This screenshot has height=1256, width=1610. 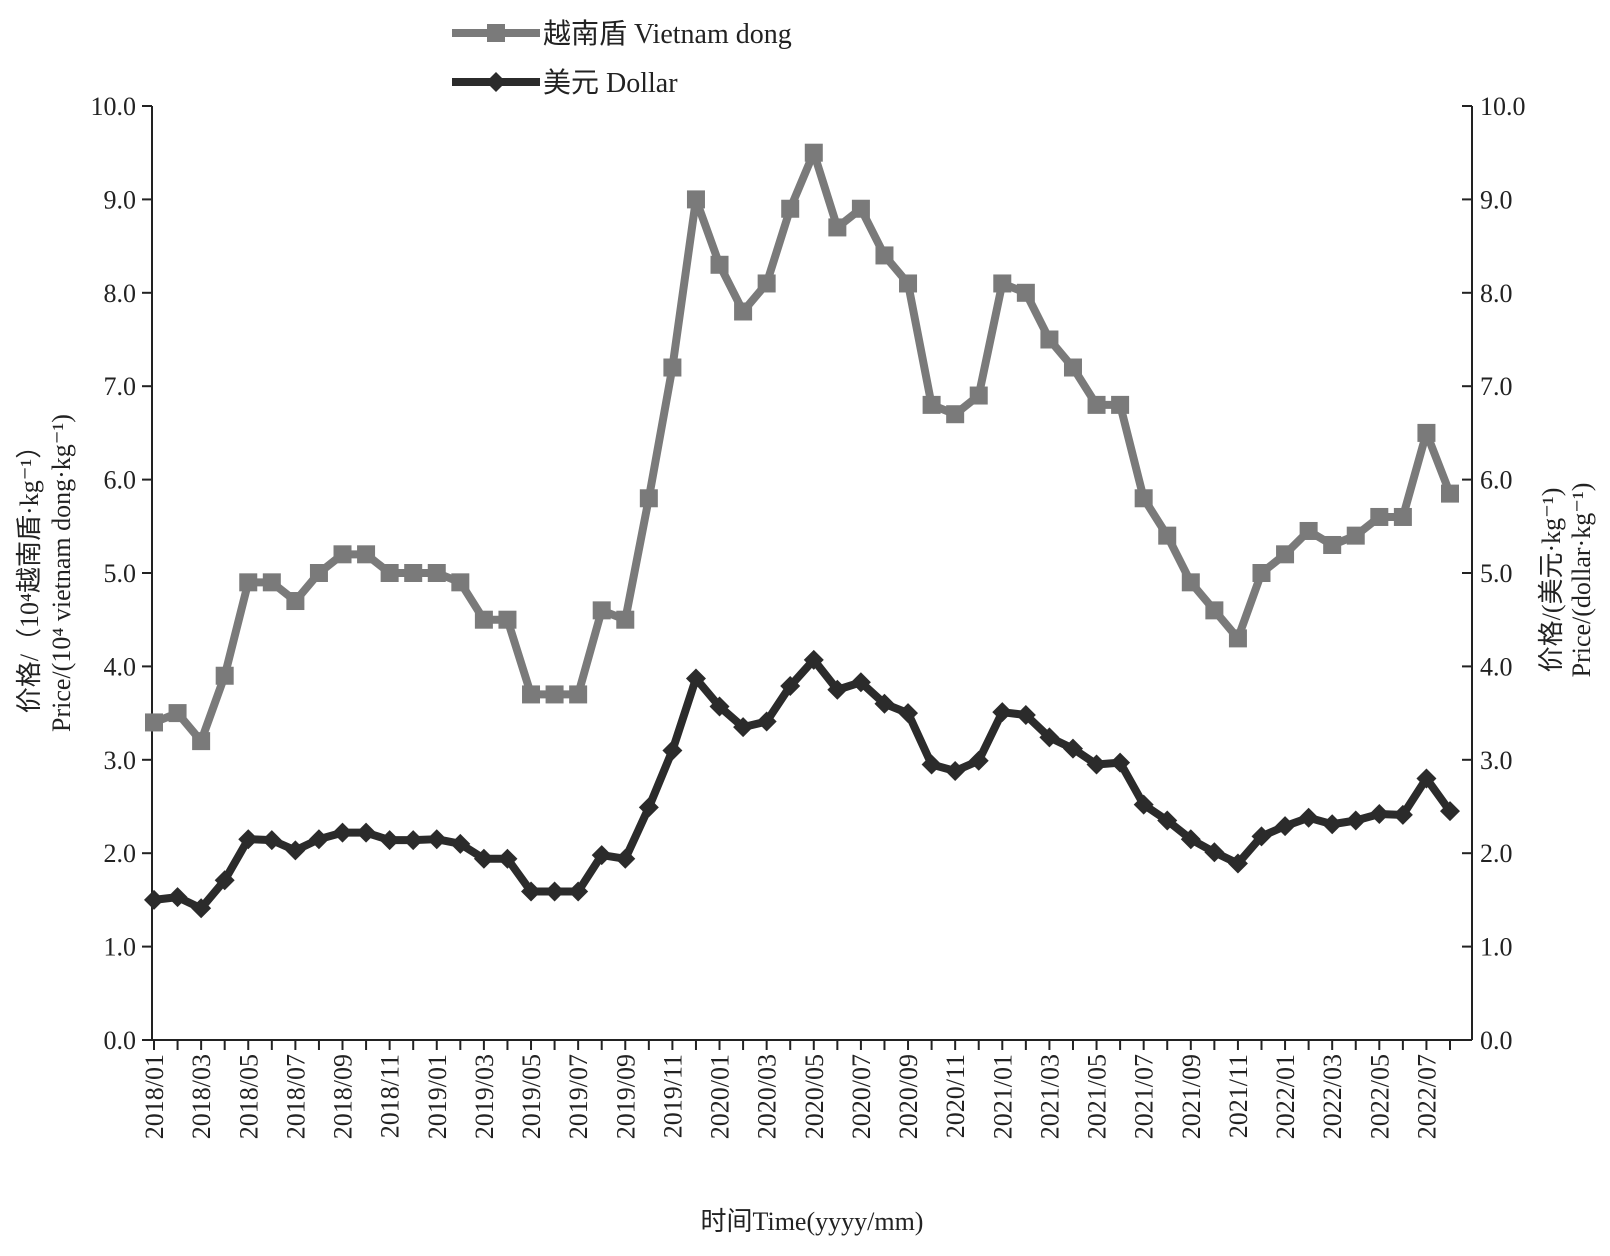 What do you see at coordinates (1496, 386) in the screenshot?
I see `y-right-tick-label: 7.0` at bounding box center [1496, 386].